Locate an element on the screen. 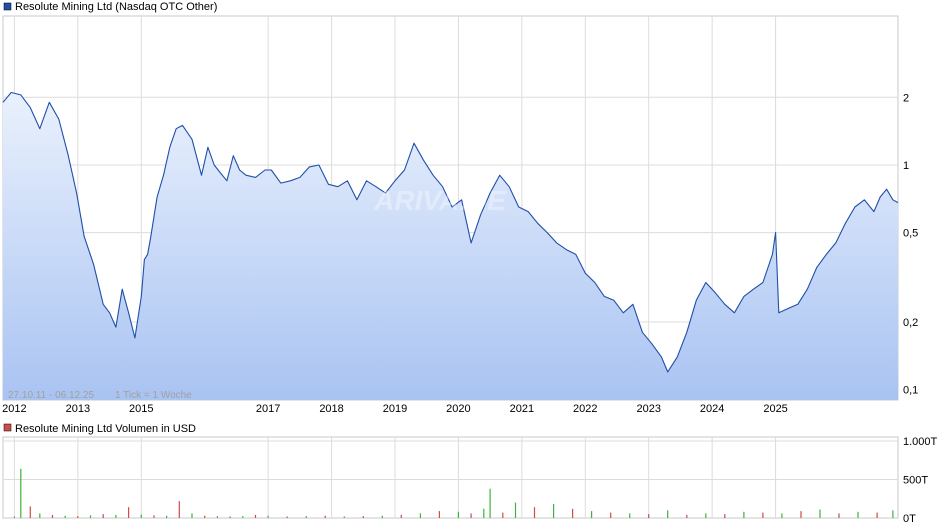 The height and width of the screenshot is (526, 940). x-tick-label: 2012 is located at coordinates (14, 409).